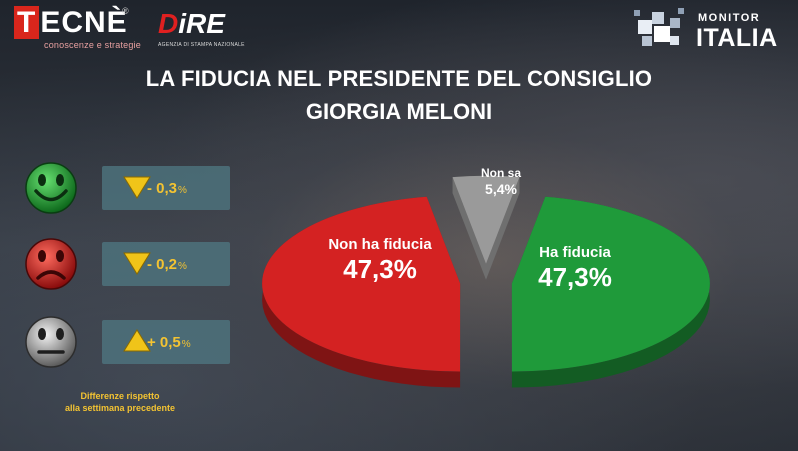  I want to click on change-row-ha-fiducia: - 0,3%, so click(126, 188).